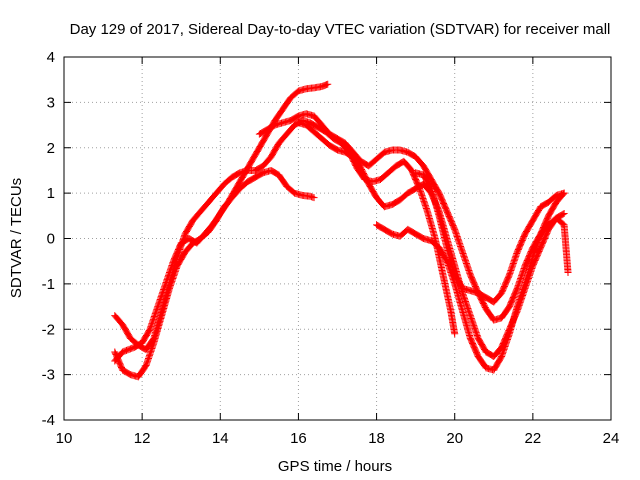  I want to click on x-tick-label: 22, so click(533, 438).